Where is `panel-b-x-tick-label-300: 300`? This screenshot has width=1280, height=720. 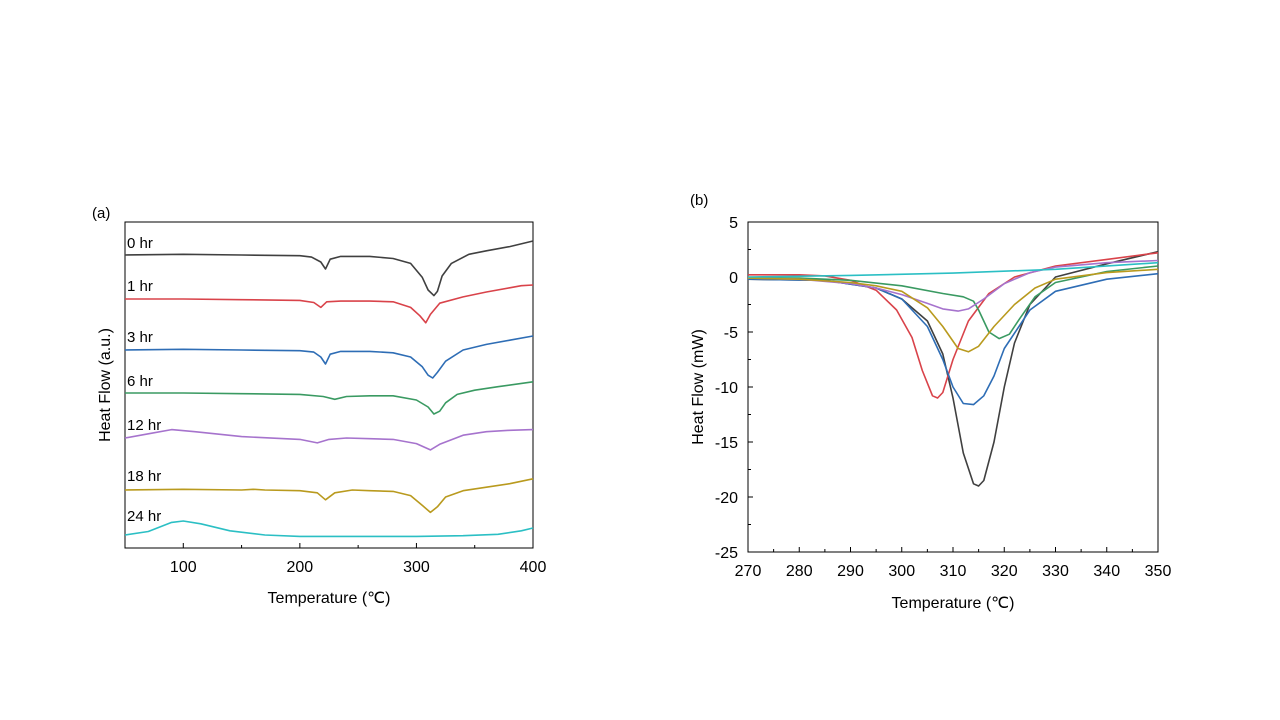 panel-b-x-tick-label-300: 300 is located at coordinates (901, 571).